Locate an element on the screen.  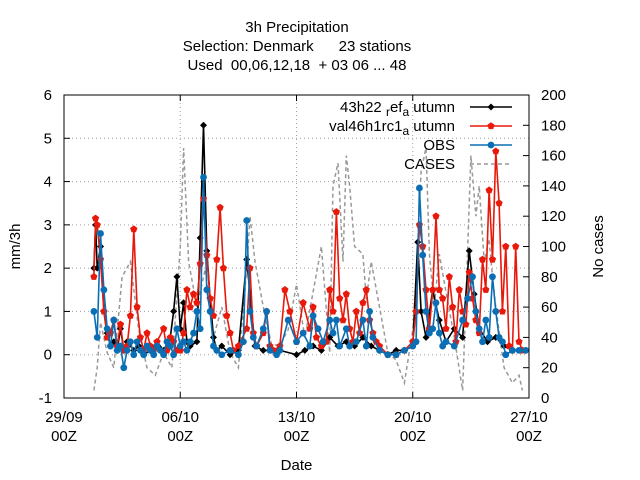
y2-tick-label: 80 is located at coordinates (549, 277).